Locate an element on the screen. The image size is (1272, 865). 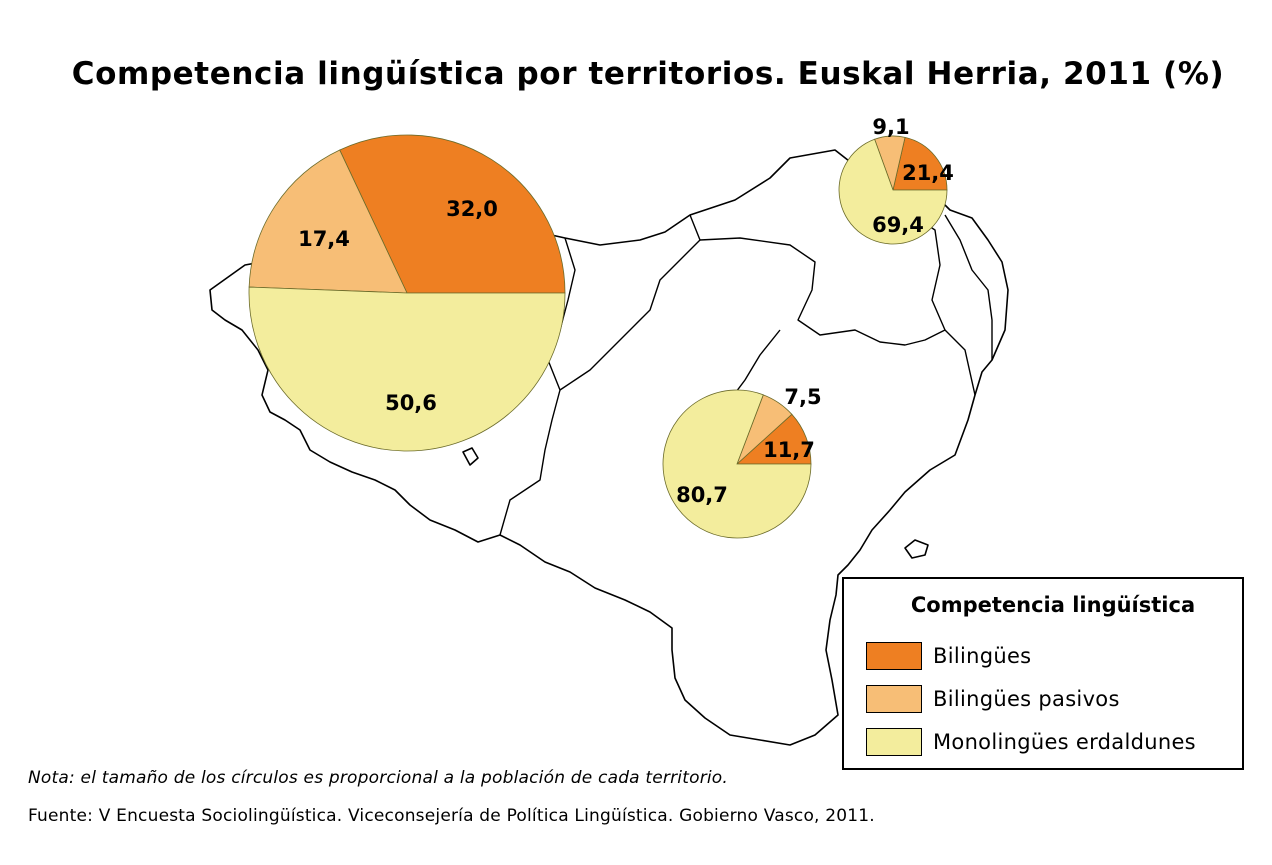
pie-south-label-monolingues: 80,7 is located at coordinates (702, 495).